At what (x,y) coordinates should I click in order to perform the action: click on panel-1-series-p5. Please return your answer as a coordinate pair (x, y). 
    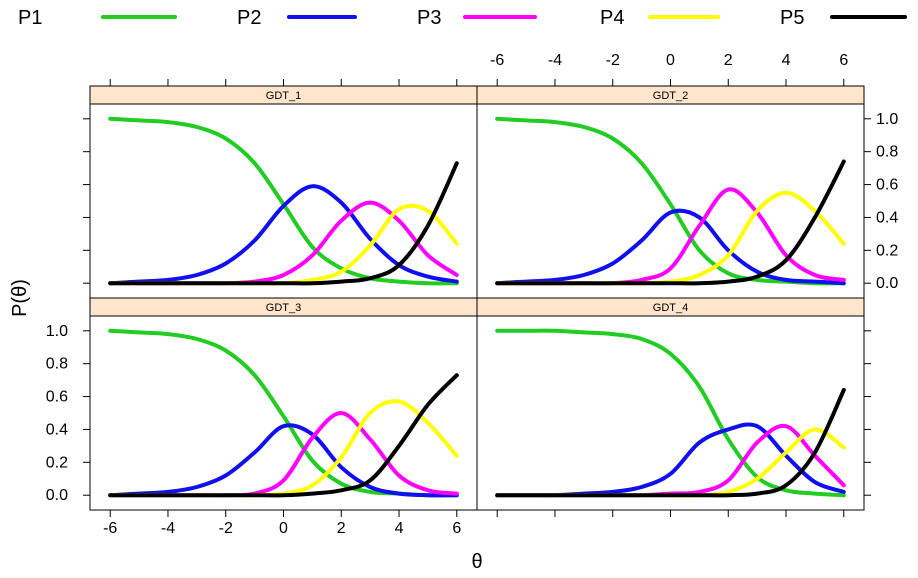
    Looking at the image, I should click on (283, 223).